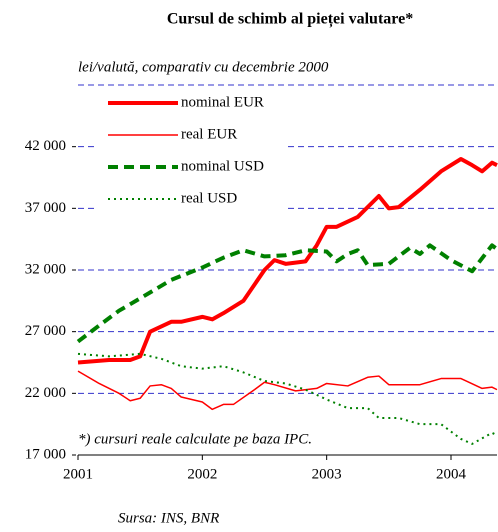 The image size is (498, 532). I want to click on y-tick-label: 42 000, so click(45, 146).